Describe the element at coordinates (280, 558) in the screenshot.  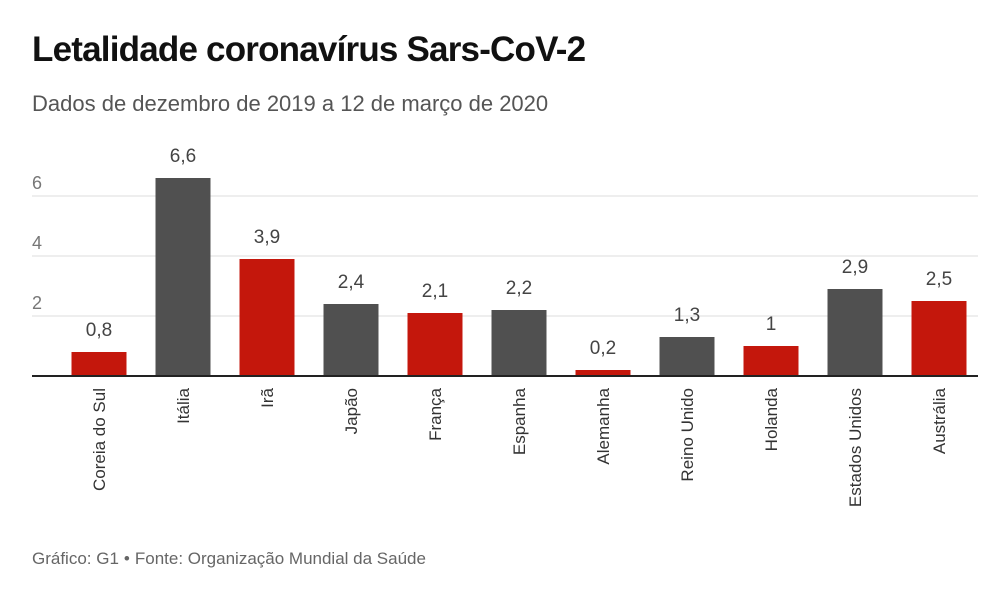
I see `footer-source: Fonte: Organização Mundial da Saúde` at that location.